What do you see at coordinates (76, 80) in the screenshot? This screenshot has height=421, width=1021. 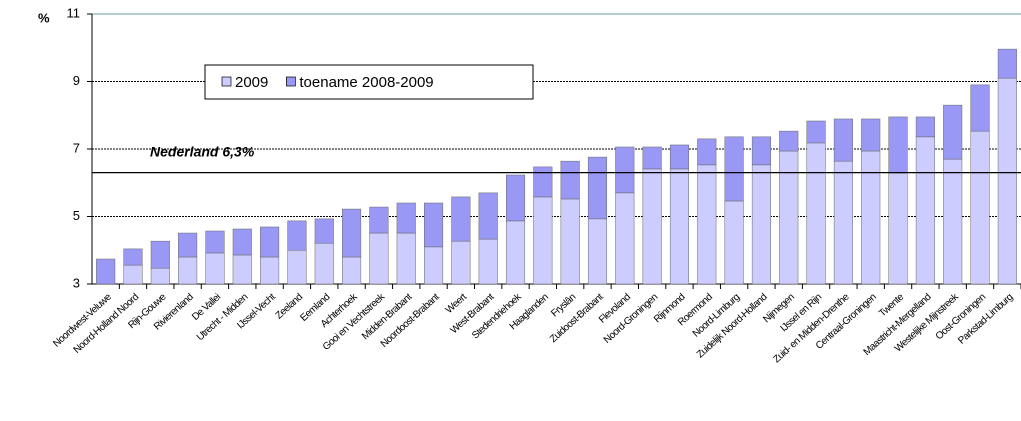 I see `y-tick-label: 9` at bounding box center [76, 80].